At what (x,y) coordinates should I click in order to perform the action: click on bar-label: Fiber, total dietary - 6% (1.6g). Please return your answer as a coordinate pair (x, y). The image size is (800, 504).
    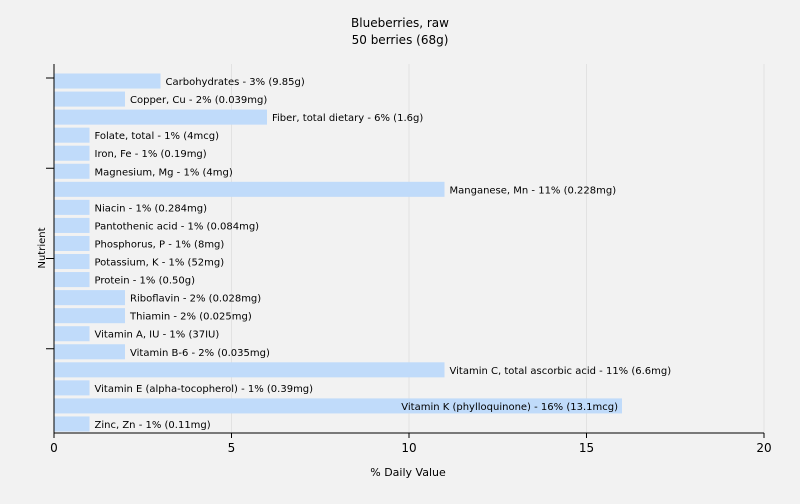
    Looking at the image, I should click on (347, 118).